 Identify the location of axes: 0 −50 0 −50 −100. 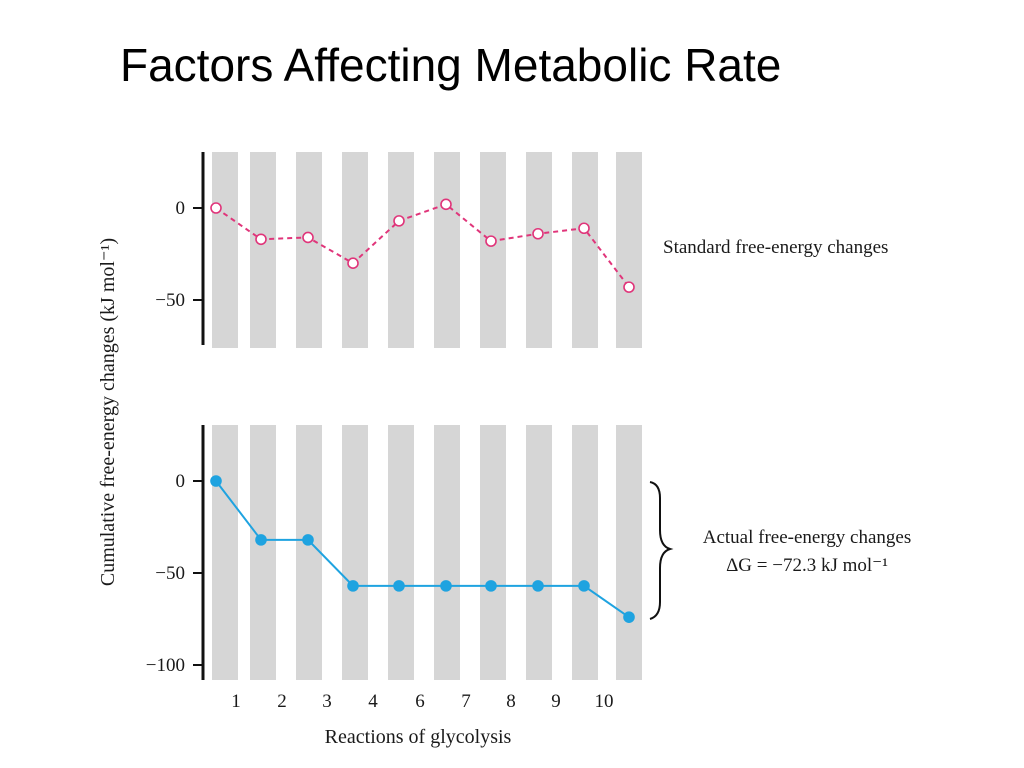
(175, 416).